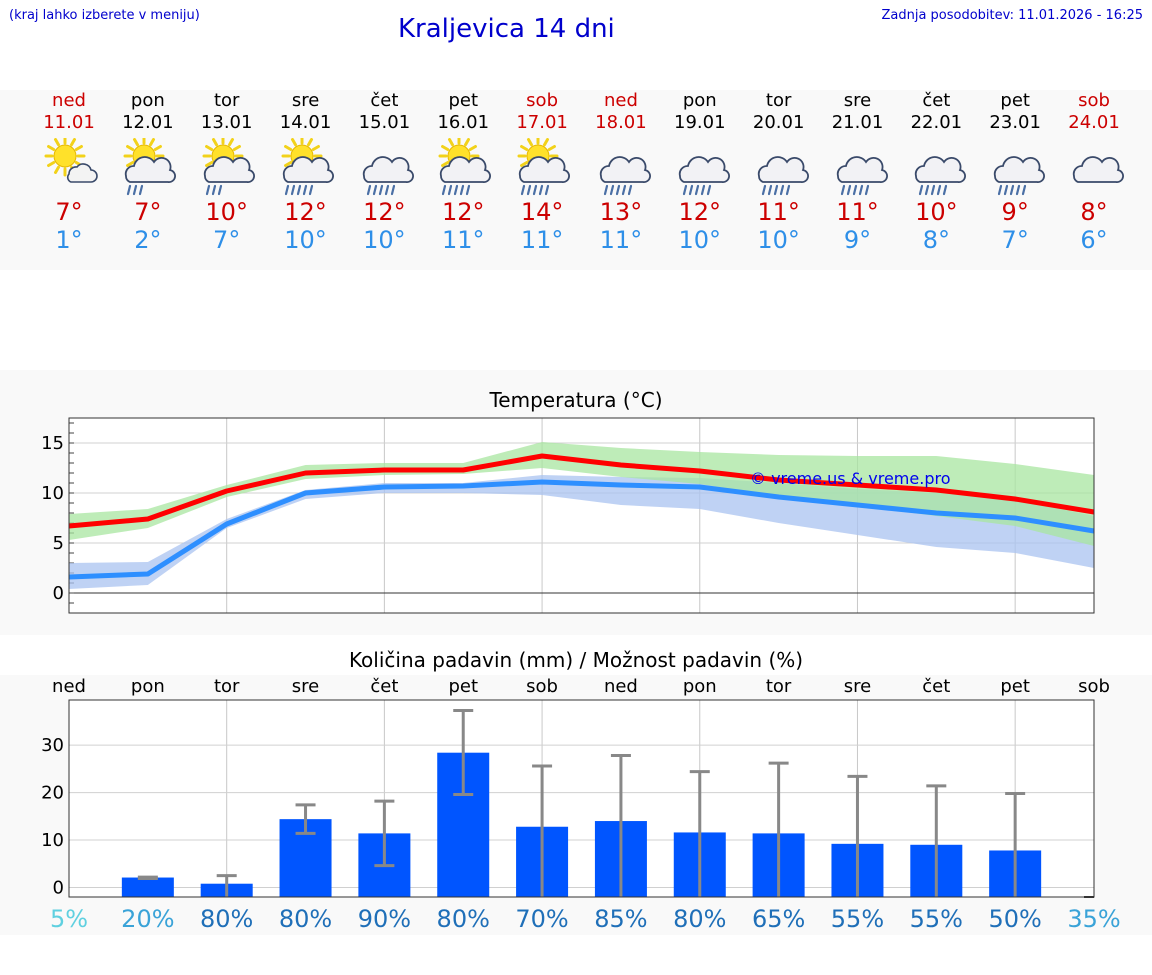 This screenshot has height=975, width=1152. I want to click on max-temperature-band, so click(581, 494).